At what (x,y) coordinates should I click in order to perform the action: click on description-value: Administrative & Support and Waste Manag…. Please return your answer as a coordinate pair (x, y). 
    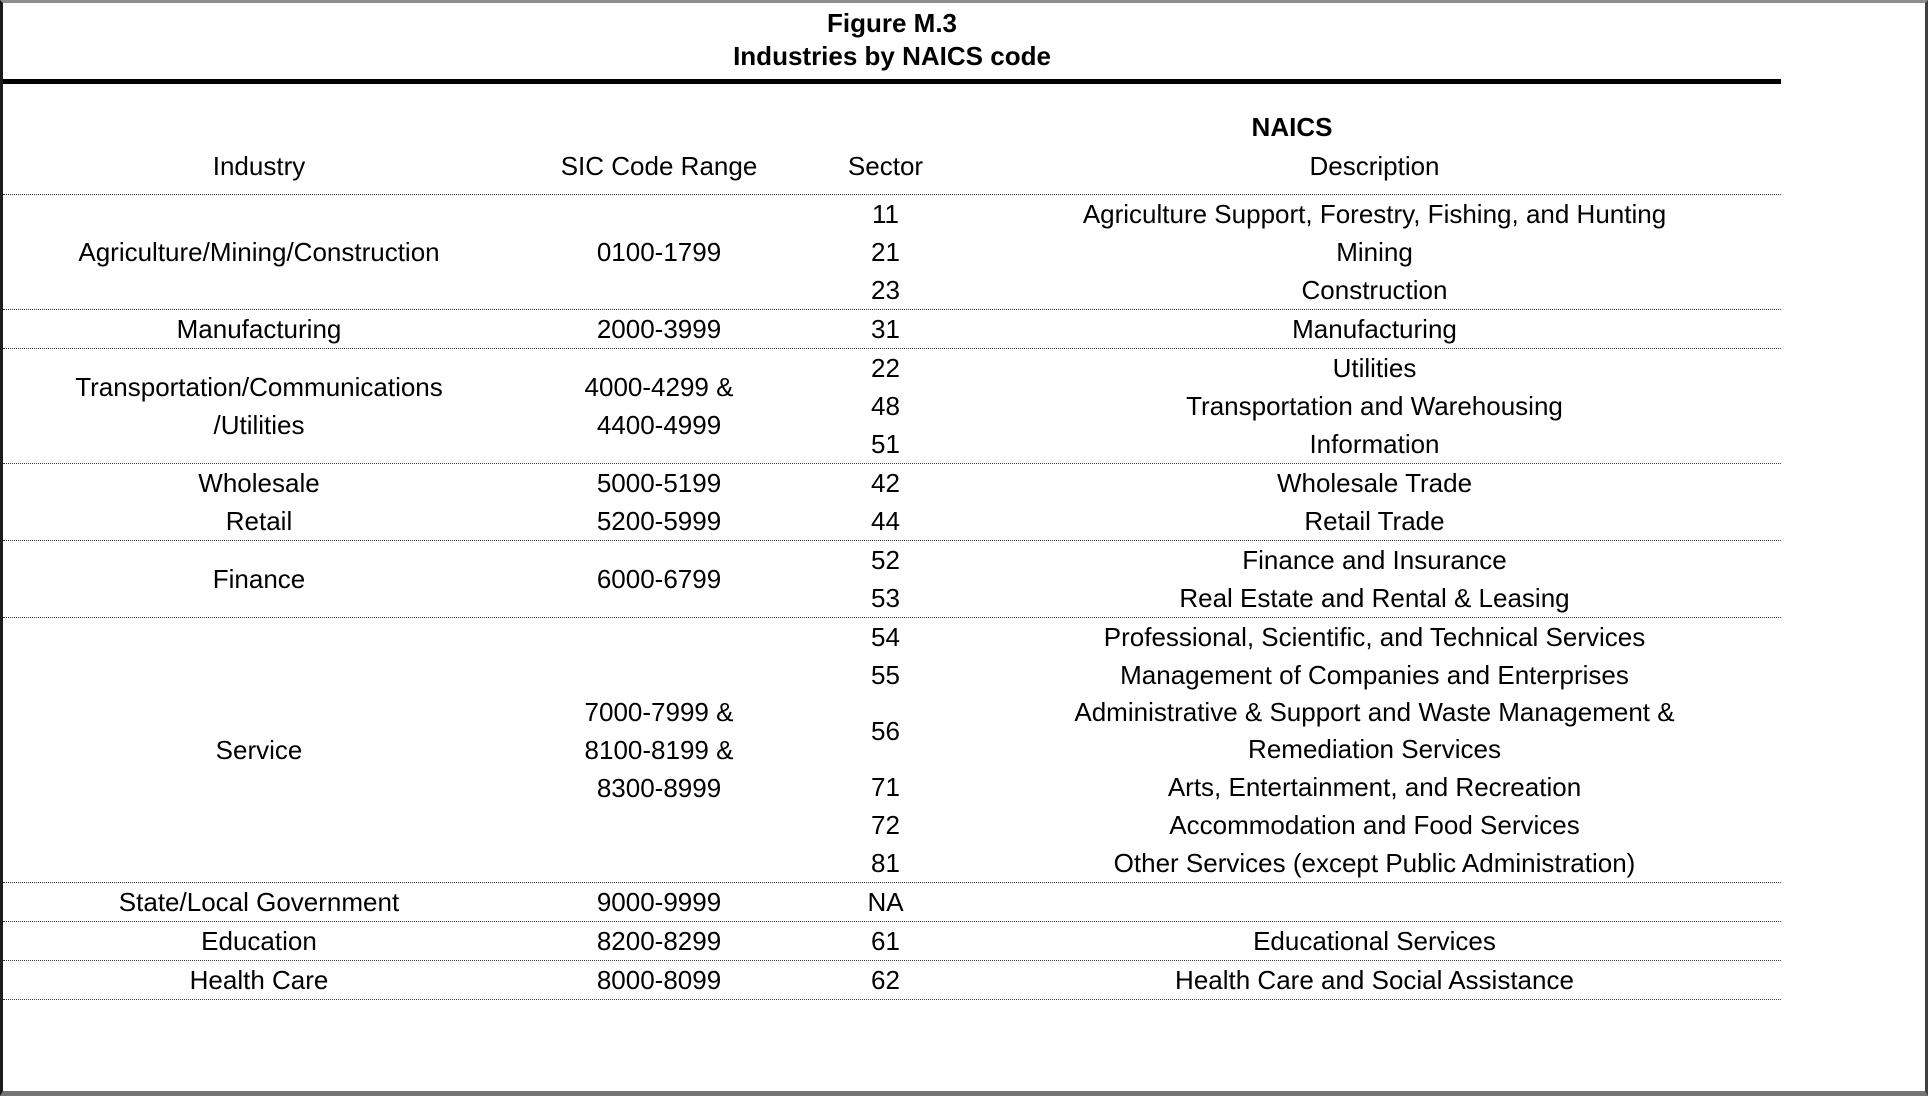
    Looking at the image, I should click on (1374, 731).